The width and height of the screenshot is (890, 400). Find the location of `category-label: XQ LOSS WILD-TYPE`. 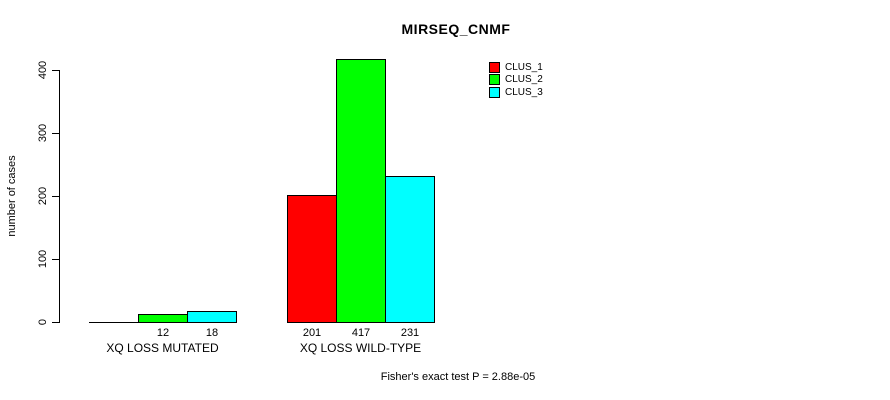

category-label: XQ LOSS WILD-TYPE is located at coordinates (360, 348).